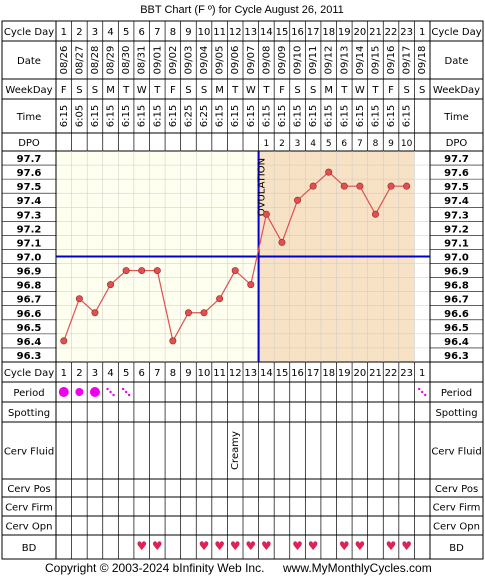 This screenshot has height=577, width=485. Describe the element at coordinates (157, 32) in the screenshot. I see `cycle-day-cell: 7` at that location.